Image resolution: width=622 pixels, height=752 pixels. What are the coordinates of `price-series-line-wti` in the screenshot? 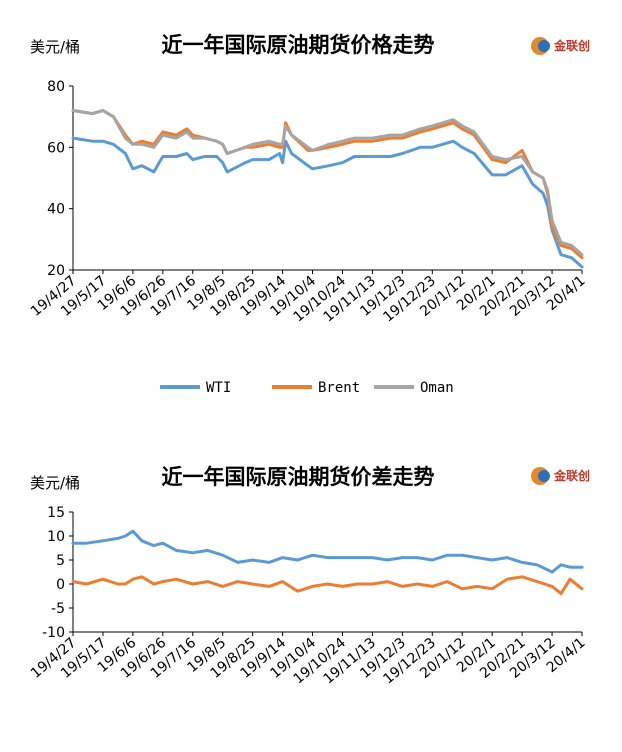 It's located at (327, 202).